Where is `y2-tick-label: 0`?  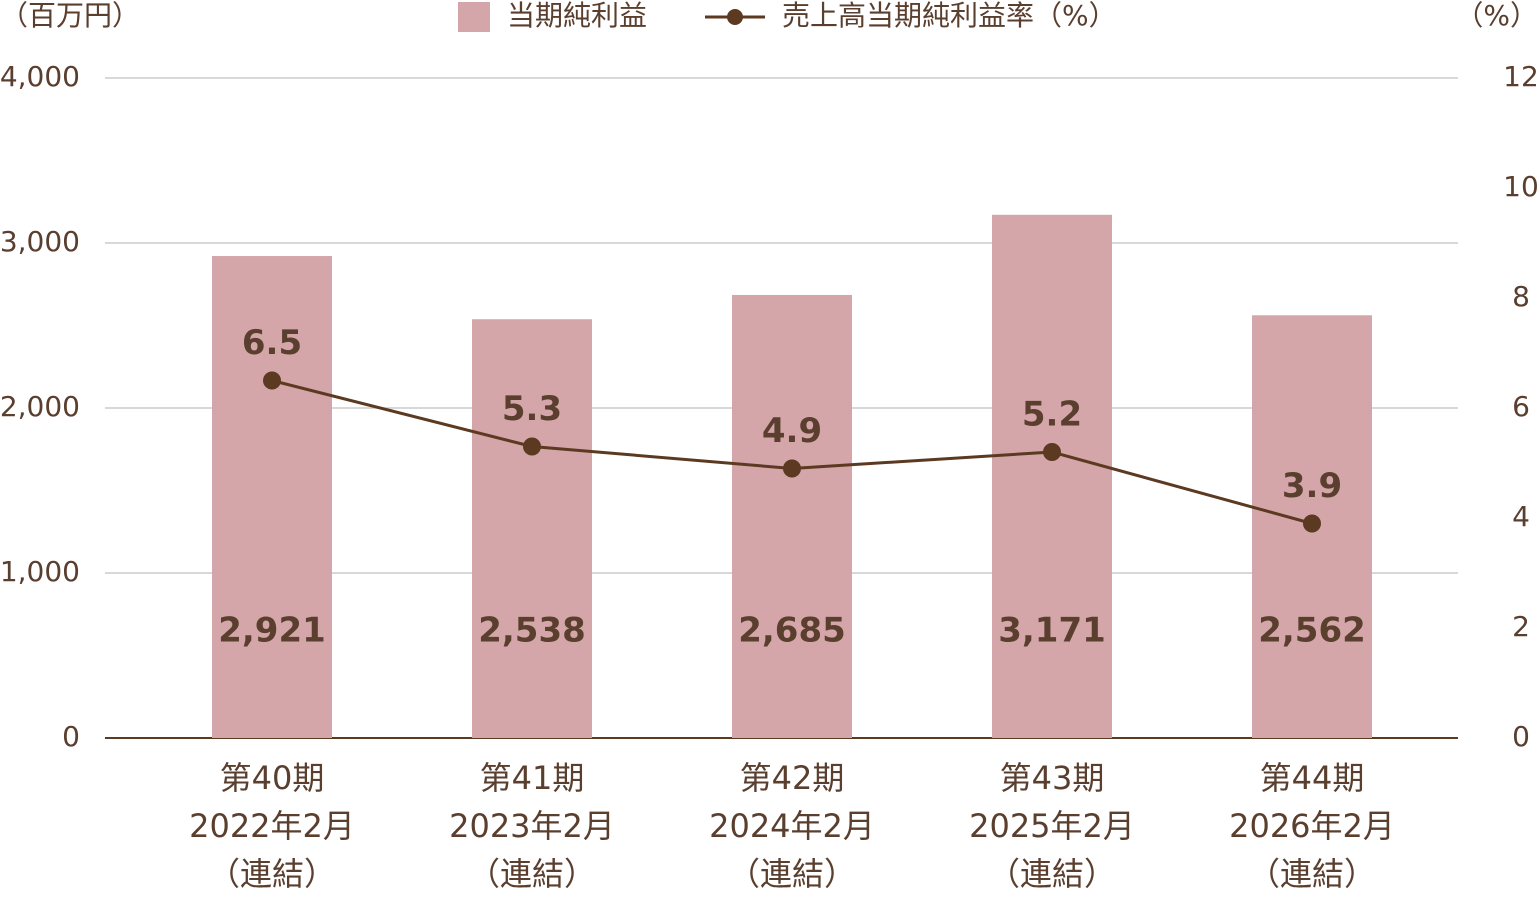 y2-tick-label: 0 is located at coordinates (1521, 736).